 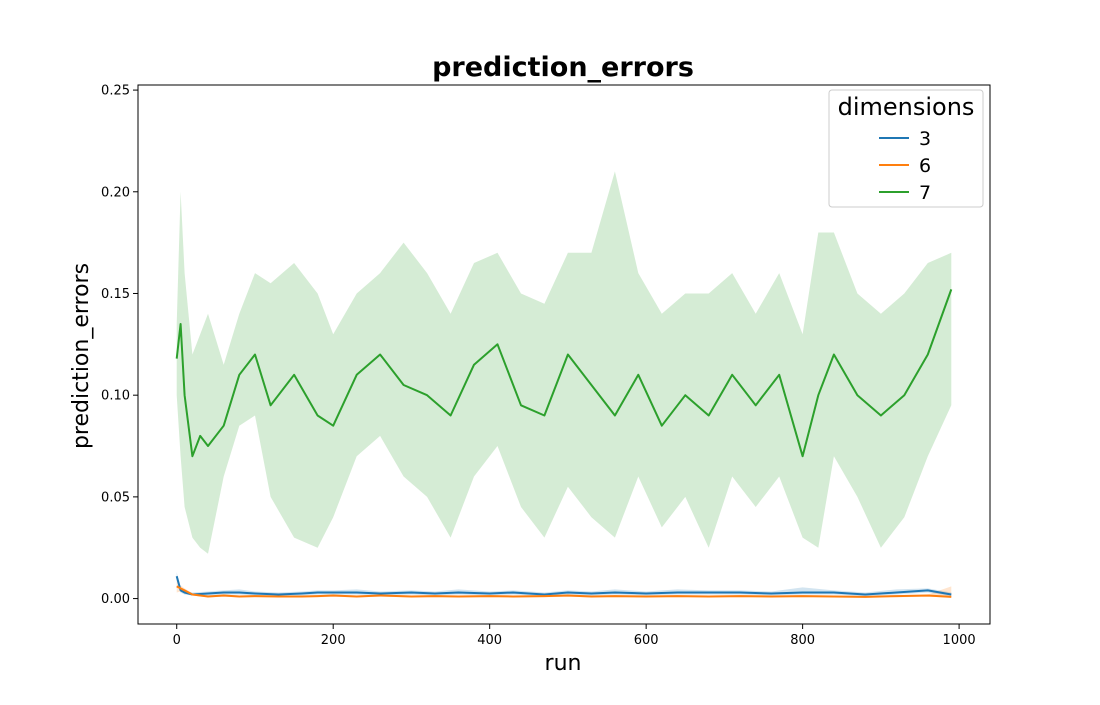 I want to click on y-tick-label: 0.25, so click(x=115, y=91).